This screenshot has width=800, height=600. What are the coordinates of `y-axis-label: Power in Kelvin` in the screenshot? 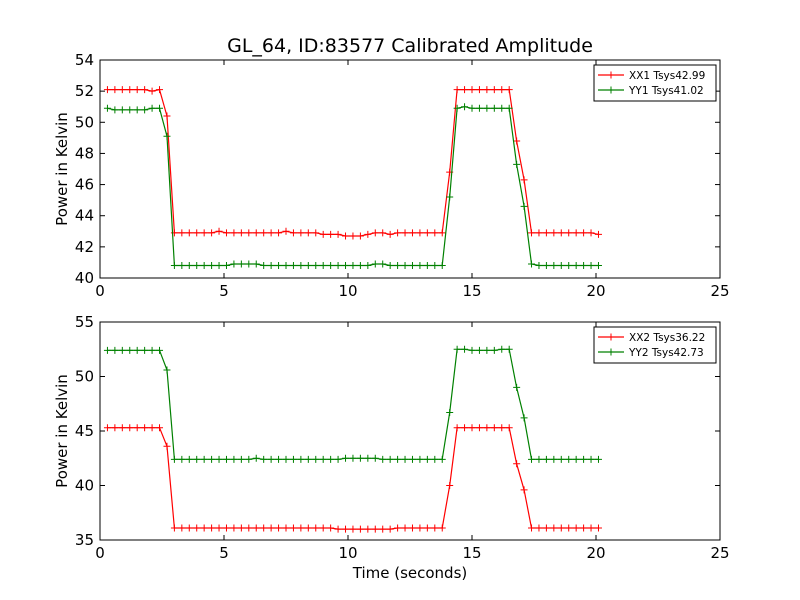 It's located at (62, 169).